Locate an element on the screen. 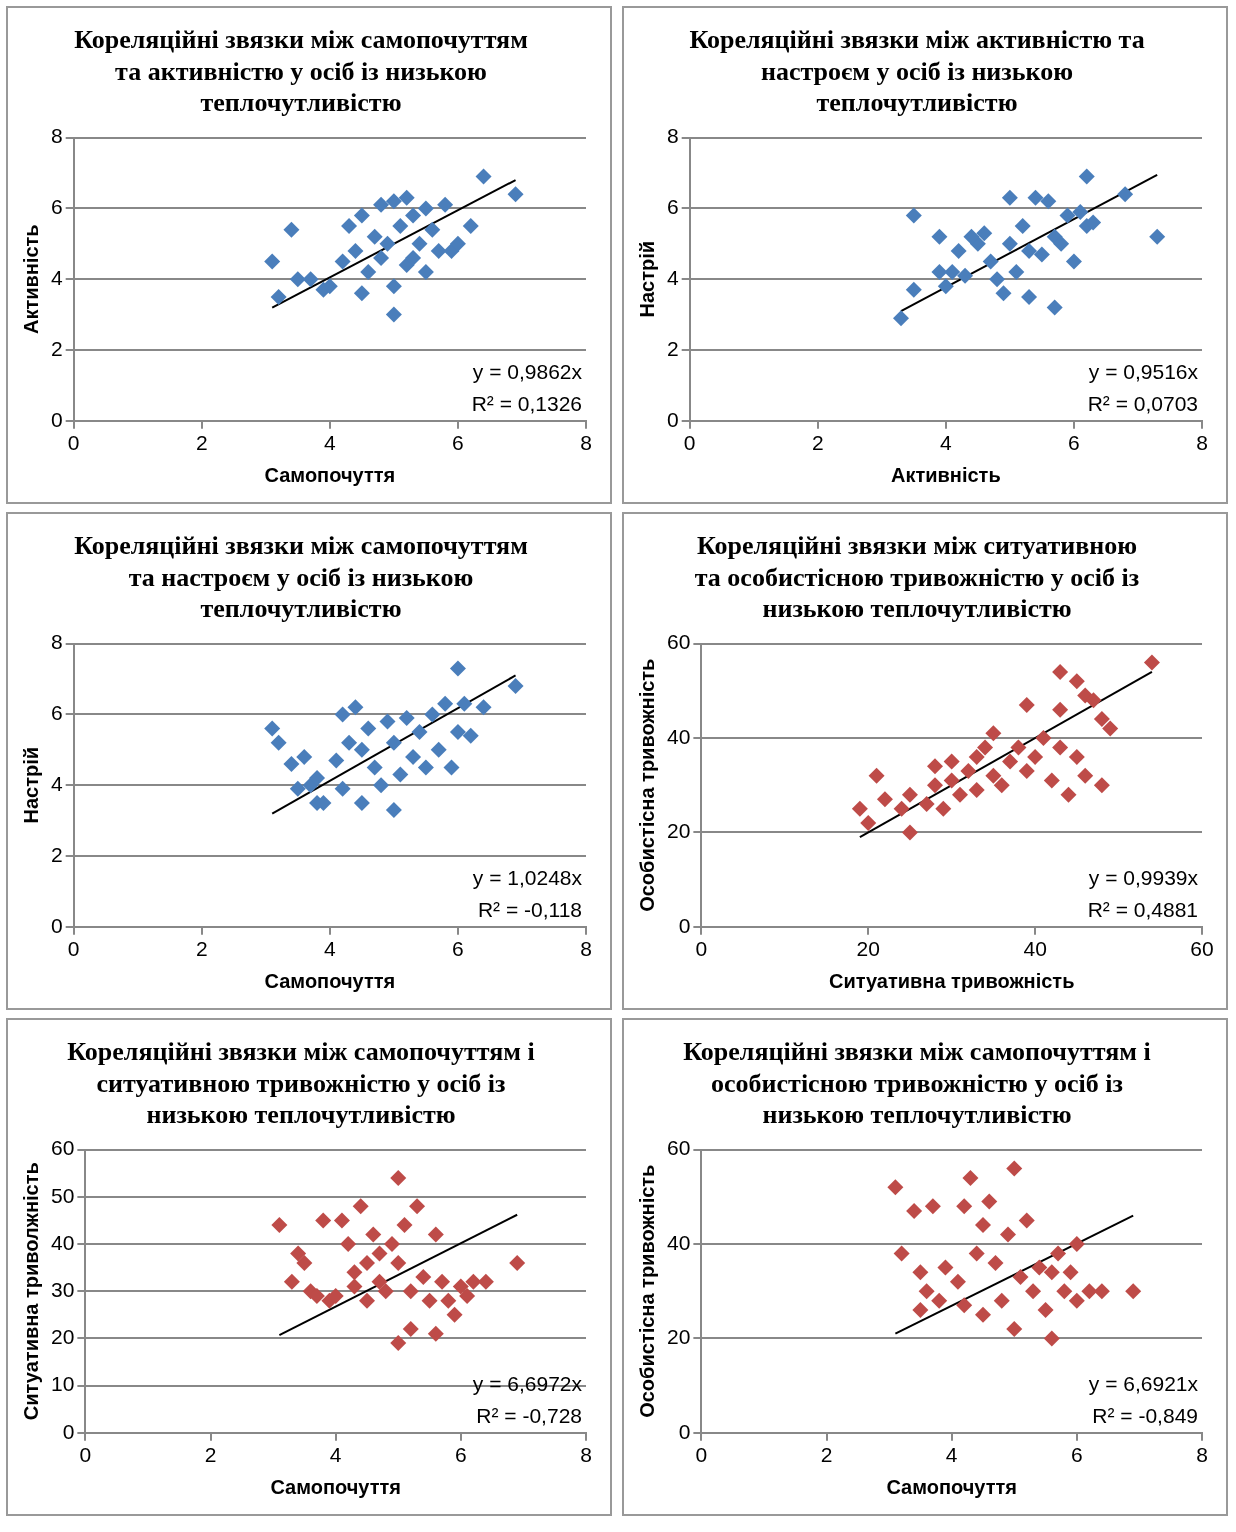  x-tick-label: 8 is located at coordinates (586, 1455).